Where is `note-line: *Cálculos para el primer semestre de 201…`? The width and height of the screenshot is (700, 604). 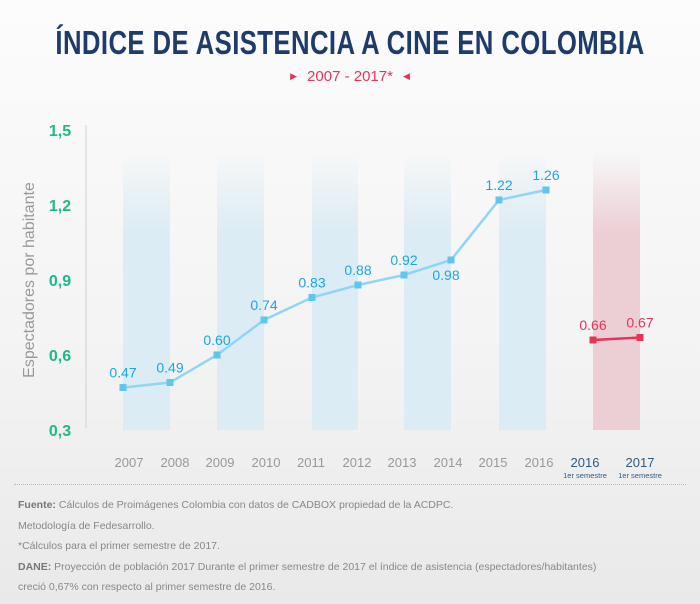 note-line: *Cálculos para el primer semestre de 201… is located at coordinates (119, 546).